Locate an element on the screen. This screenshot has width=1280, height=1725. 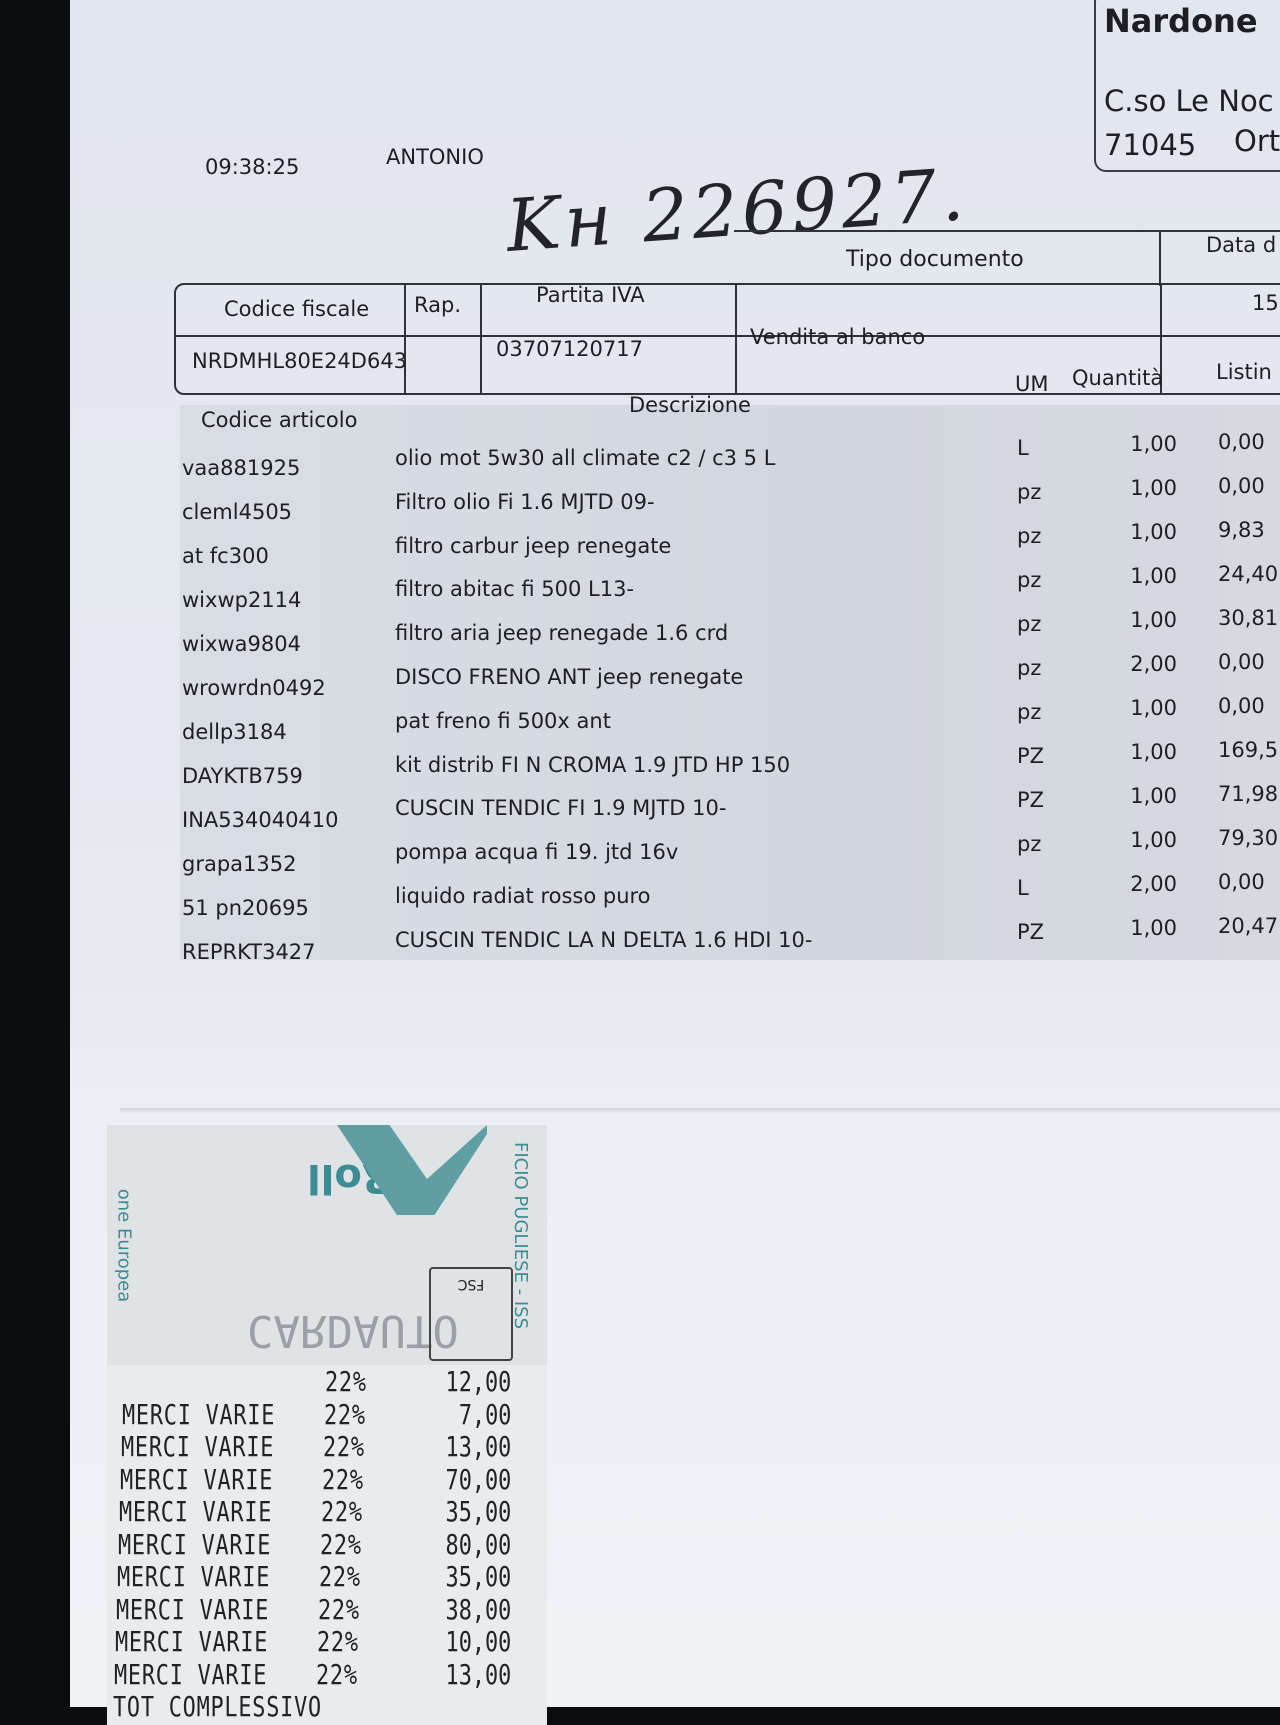
cell-description: liquido radiat rosso puro is located at coordinates (523, 896).